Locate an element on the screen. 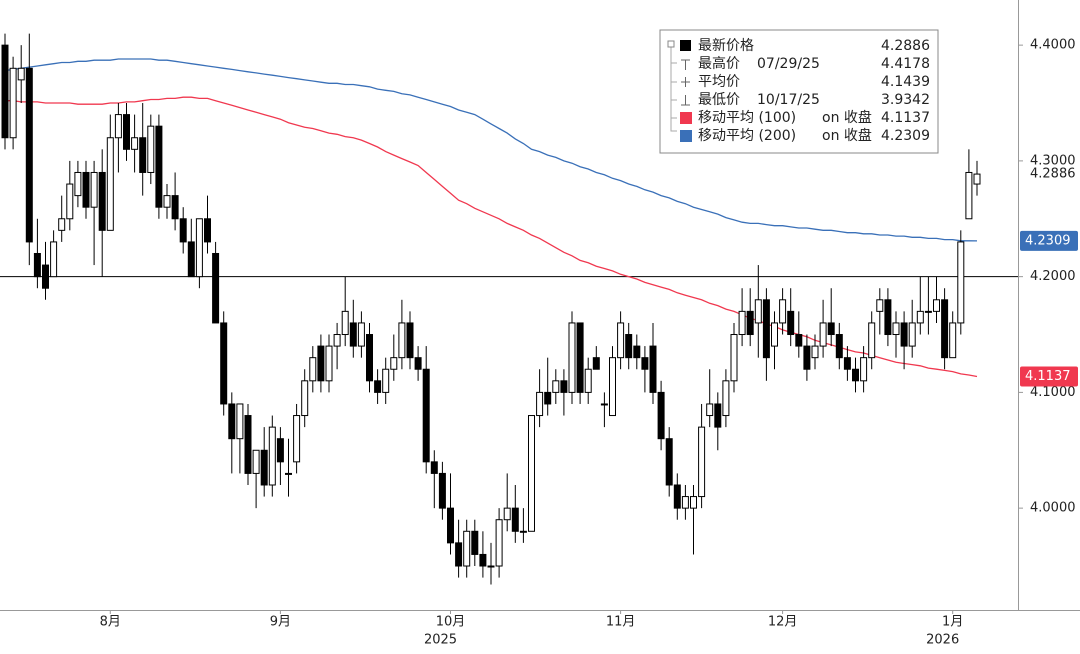 The image size is (1080, 654). year-label: 2025 is located at coordinates (440, 640).